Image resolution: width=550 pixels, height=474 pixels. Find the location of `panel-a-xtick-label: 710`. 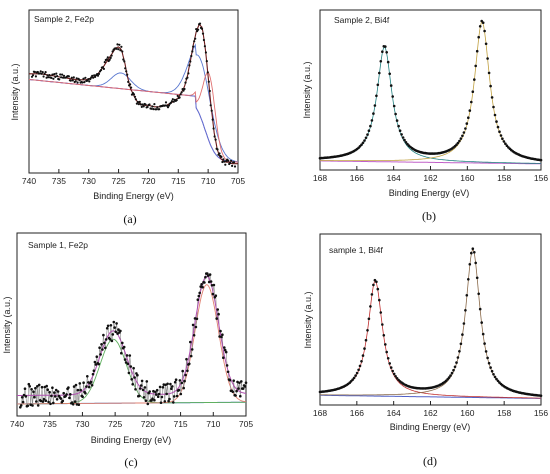

panel-a-xtick-label: 710 is located at coordinates (208, 181).